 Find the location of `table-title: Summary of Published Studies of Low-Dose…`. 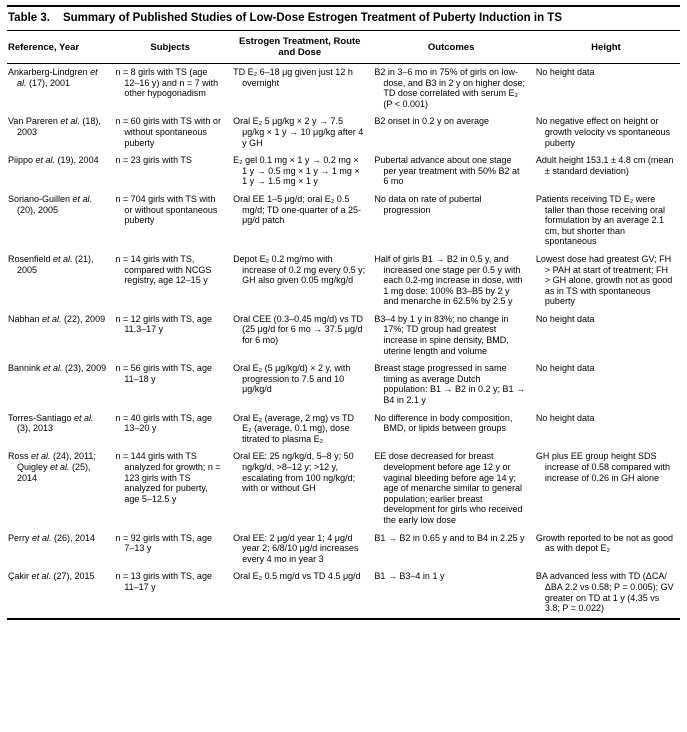

table-title: Summary of Published Studies of Low-Dose… is located at coordinates (312, 18).